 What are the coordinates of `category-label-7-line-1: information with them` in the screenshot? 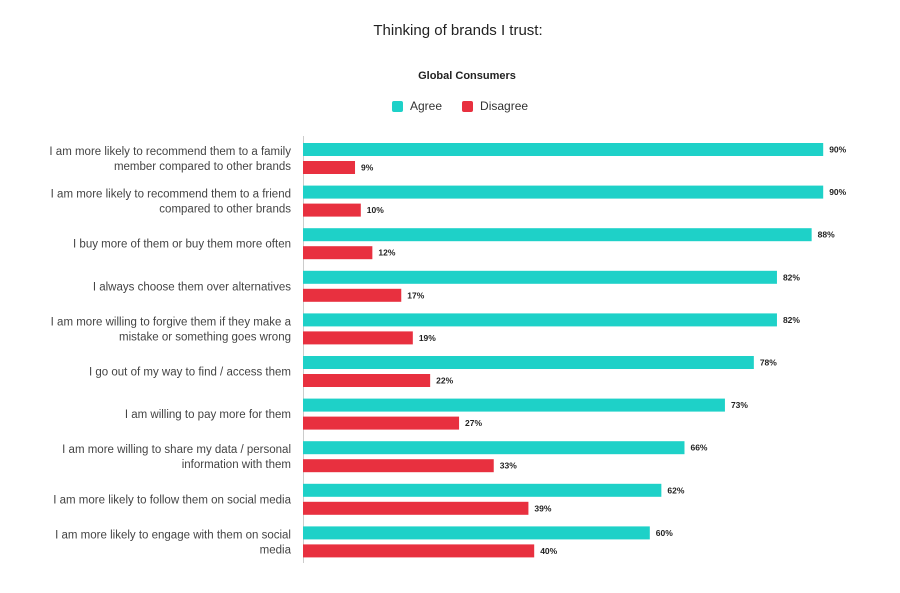 It's located at (236, 465).